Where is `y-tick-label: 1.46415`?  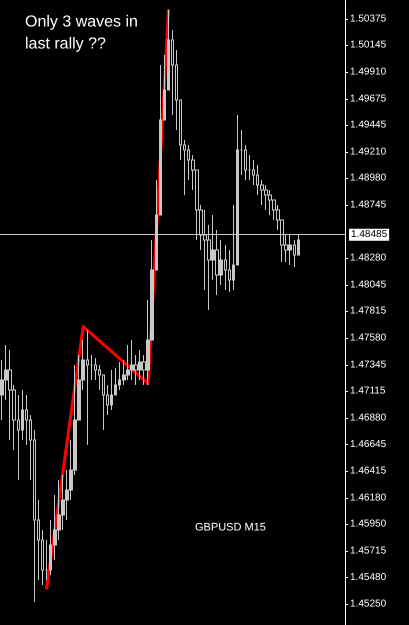
y-tick-label: 1.46415 is located at coordinates (368, 471).